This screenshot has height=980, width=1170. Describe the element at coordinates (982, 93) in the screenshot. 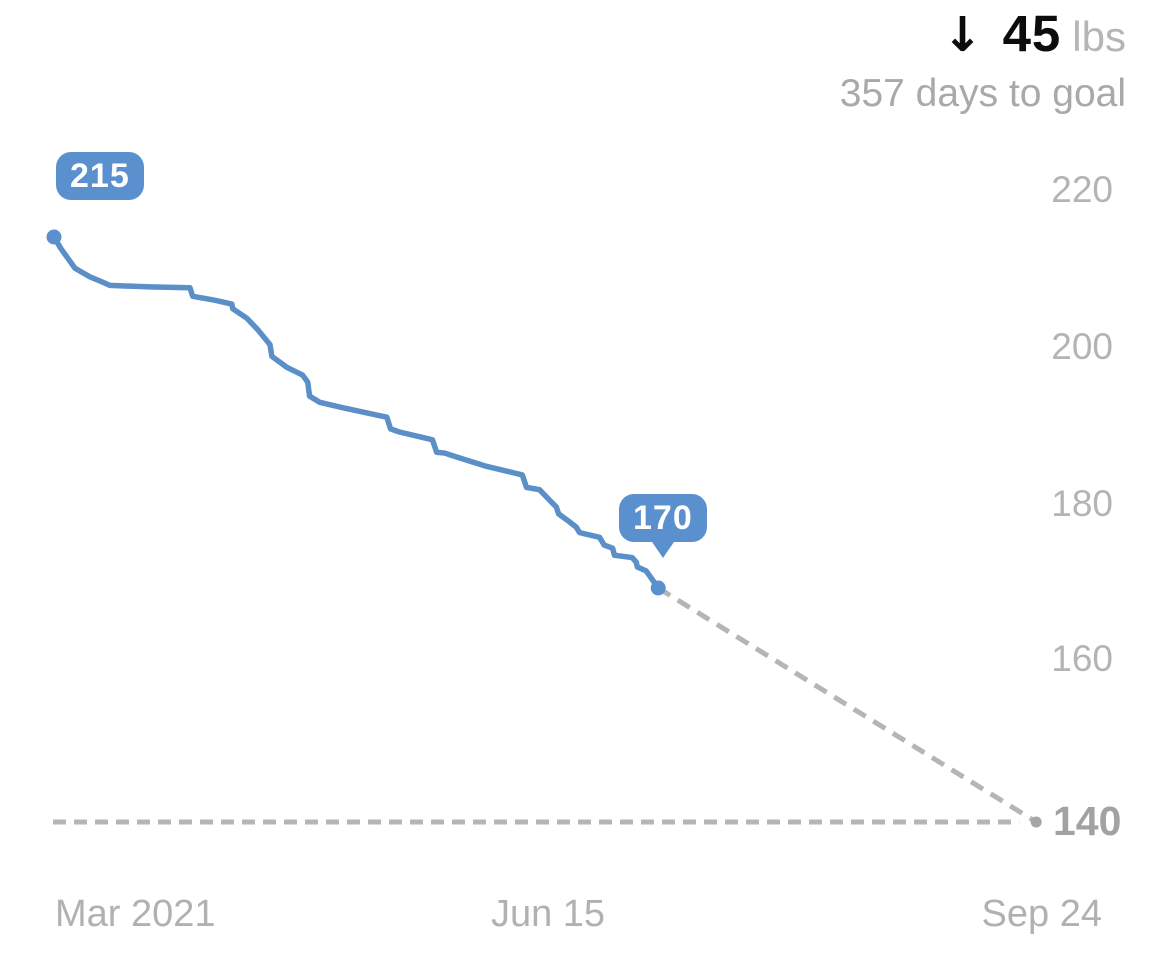

I see `days-to-goal: 357 days to goal` at that location.